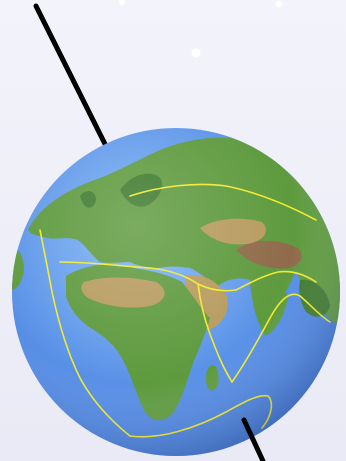 The width and height of the screenshot is (346, 461). What do you see at coordinates (201, 29) in the screenshot?
I see `stars` at bounding box center [201, 29].